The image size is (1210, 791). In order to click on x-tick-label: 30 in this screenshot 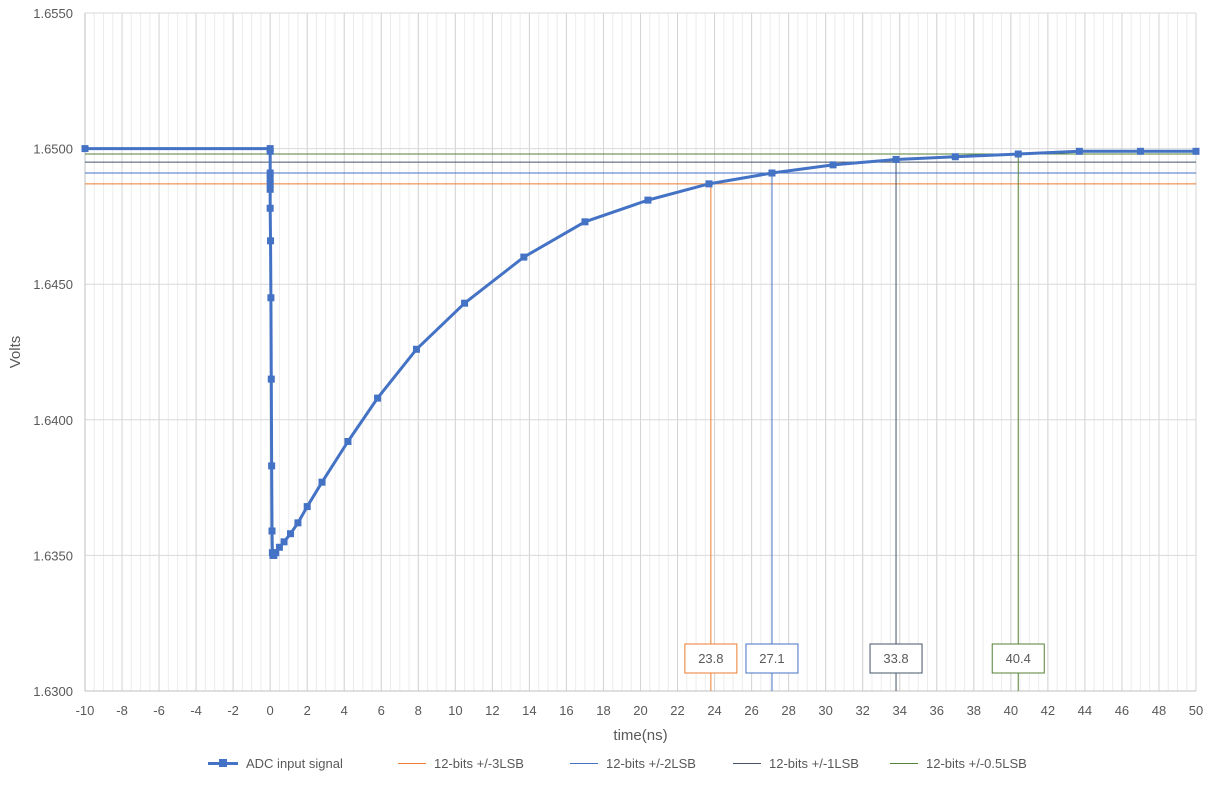, I will do `click(825, 710)`.